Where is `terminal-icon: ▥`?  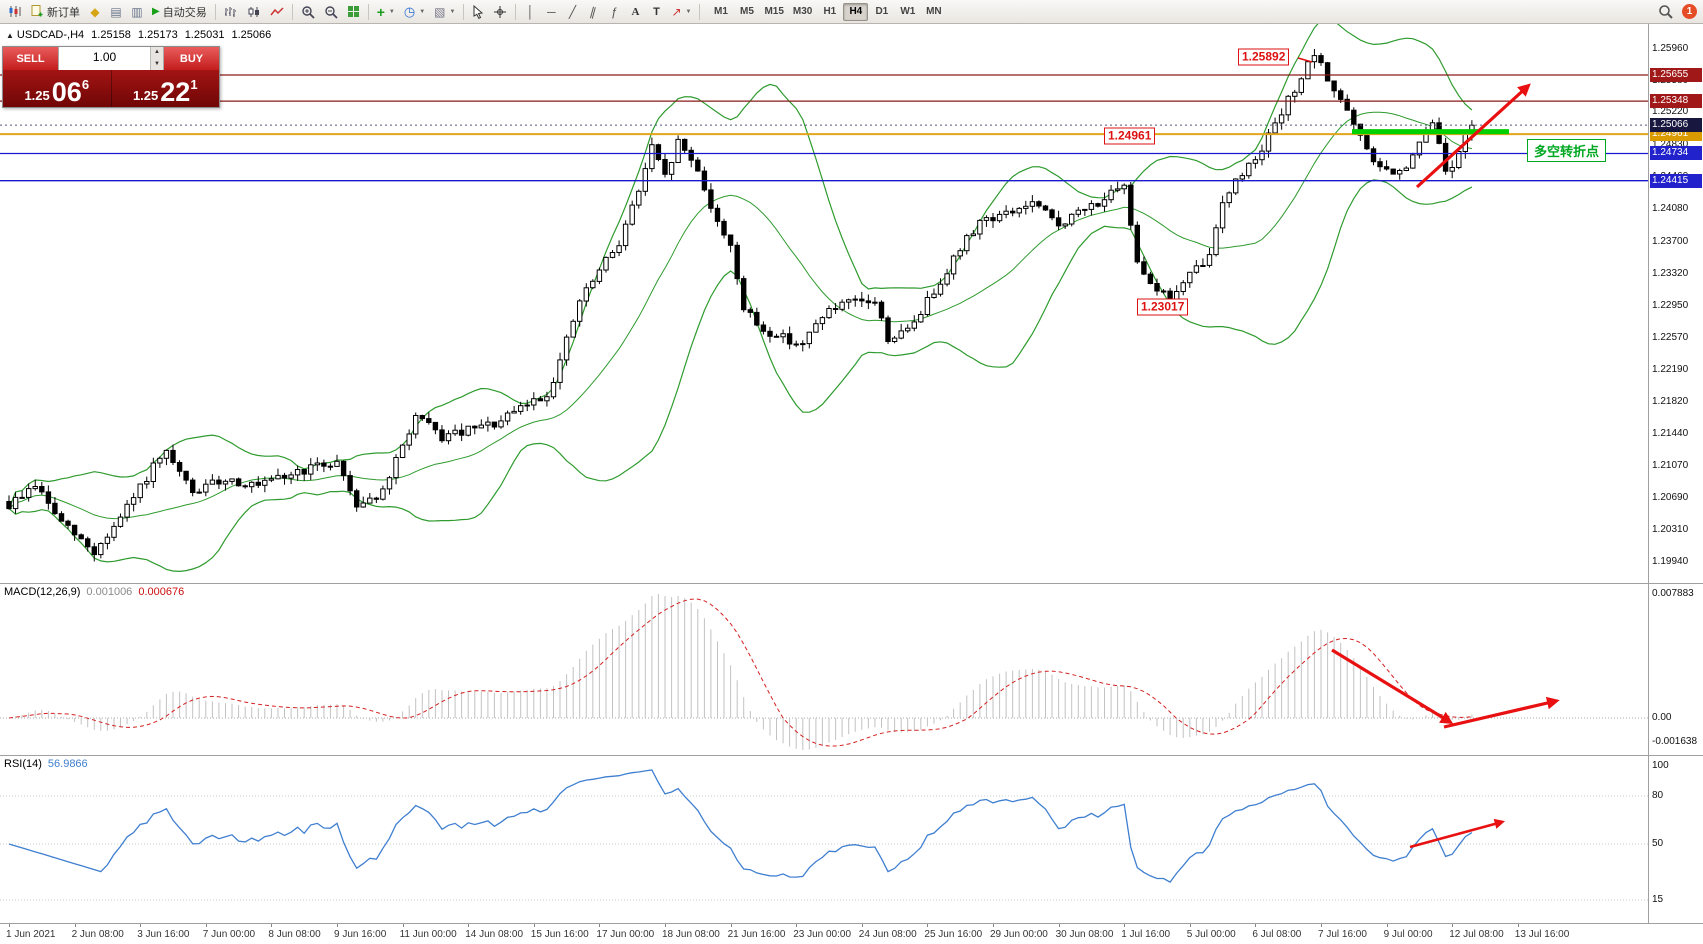 terminal-icon: ▥ is located at coordinates (137, 11).